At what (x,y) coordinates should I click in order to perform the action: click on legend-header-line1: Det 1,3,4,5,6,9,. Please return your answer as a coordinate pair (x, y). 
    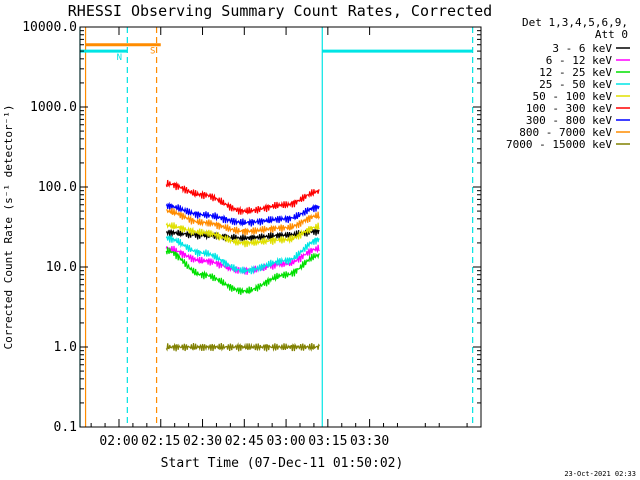
    Looking at the image, I should click on (575, 22).